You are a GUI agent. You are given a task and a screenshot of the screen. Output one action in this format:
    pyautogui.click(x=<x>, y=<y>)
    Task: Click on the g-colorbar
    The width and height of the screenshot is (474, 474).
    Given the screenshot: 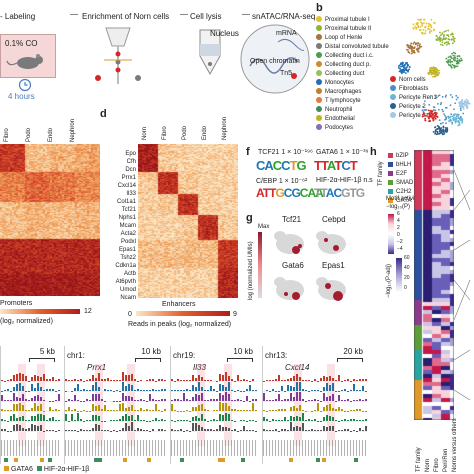 What is the action you would take?
    pyautogui.click(x=260, y=265)
    